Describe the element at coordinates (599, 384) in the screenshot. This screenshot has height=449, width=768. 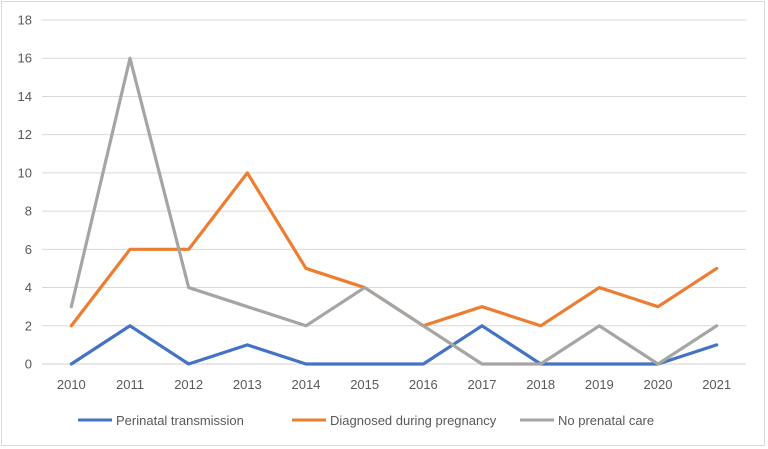
I see `x-tick-label: 2019` at that location.